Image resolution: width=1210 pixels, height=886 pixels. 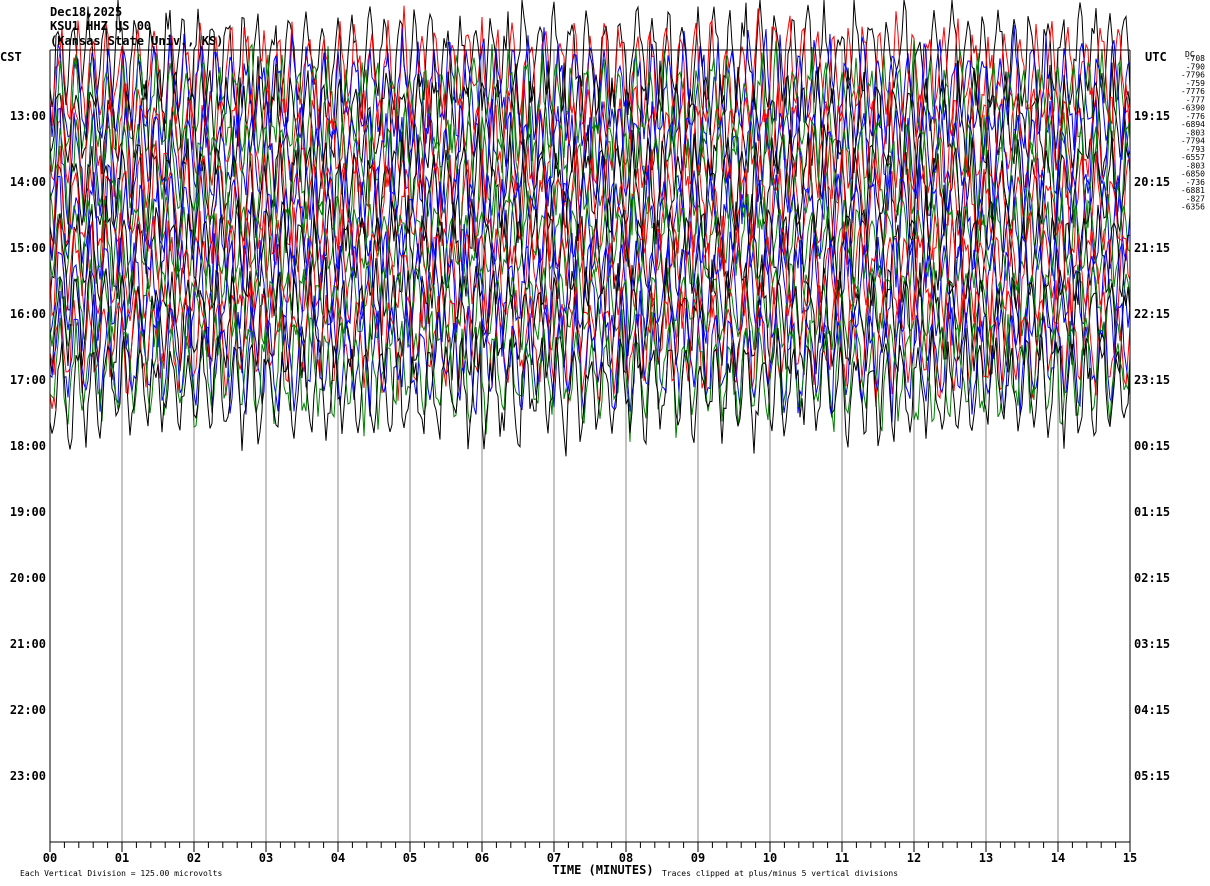 What do you see at coordinates (1193, 108) in the screenshot?
I see `dc-offset-label: -6390` at bounding box center [1193, 108].